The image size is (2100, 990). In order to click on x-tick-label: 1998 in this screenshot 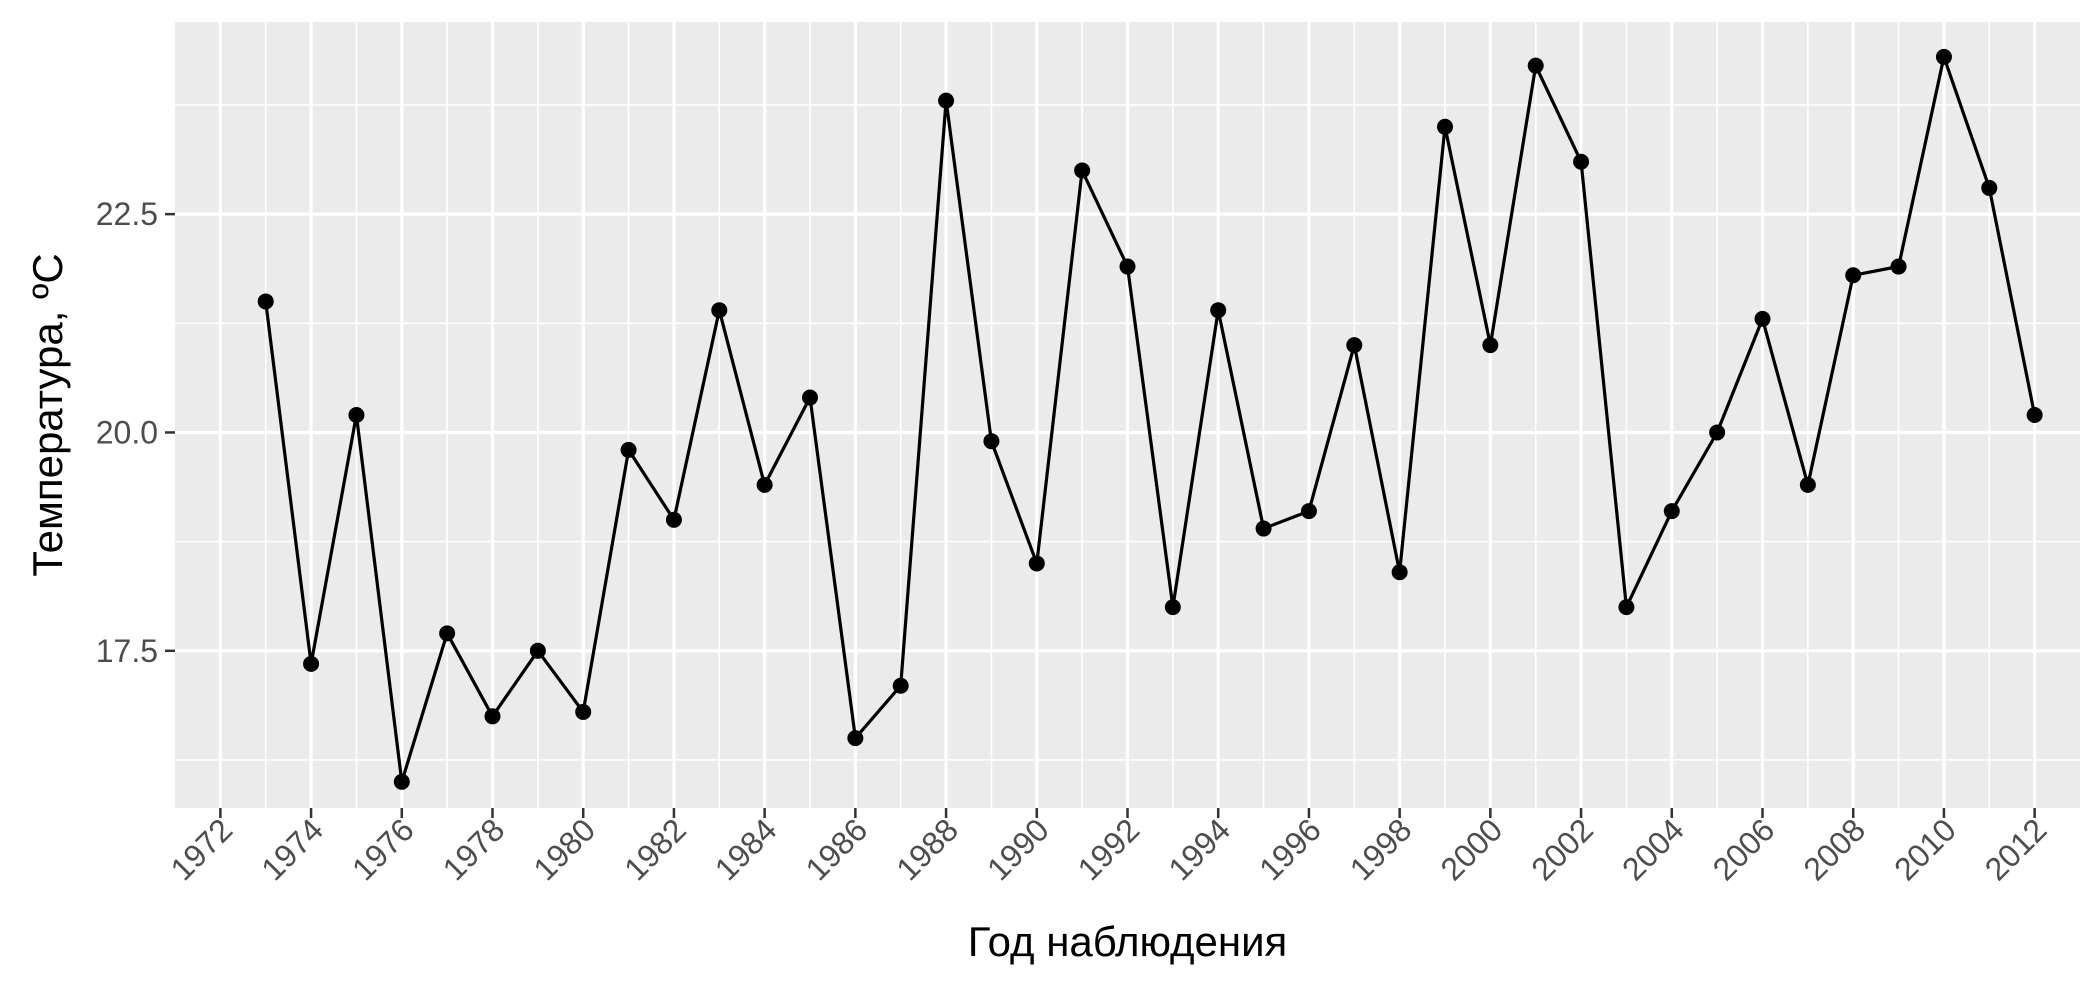, I will do `click(1381, 849)`.